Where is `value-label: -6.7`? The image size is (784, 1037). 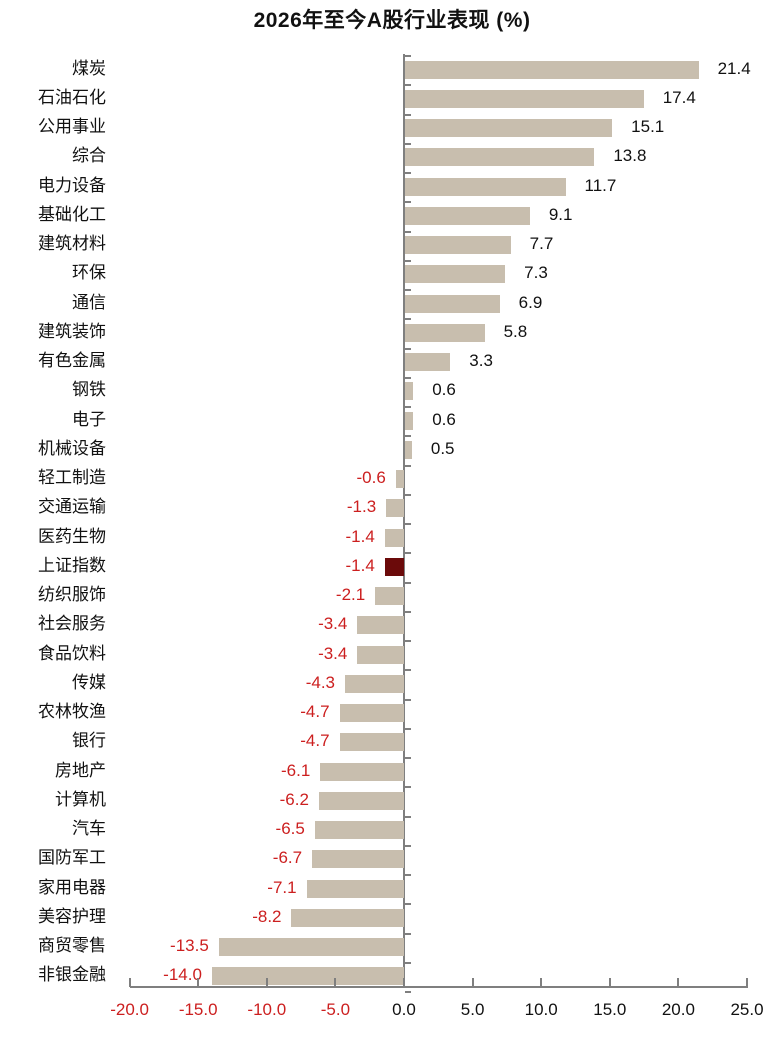
value-label: -6.7 is located at coordinates (287, 858).